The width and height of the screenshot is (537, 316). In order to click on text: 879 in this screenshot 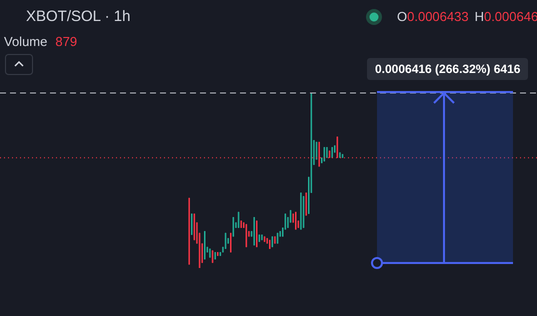, I will do `click(66, 41)`.